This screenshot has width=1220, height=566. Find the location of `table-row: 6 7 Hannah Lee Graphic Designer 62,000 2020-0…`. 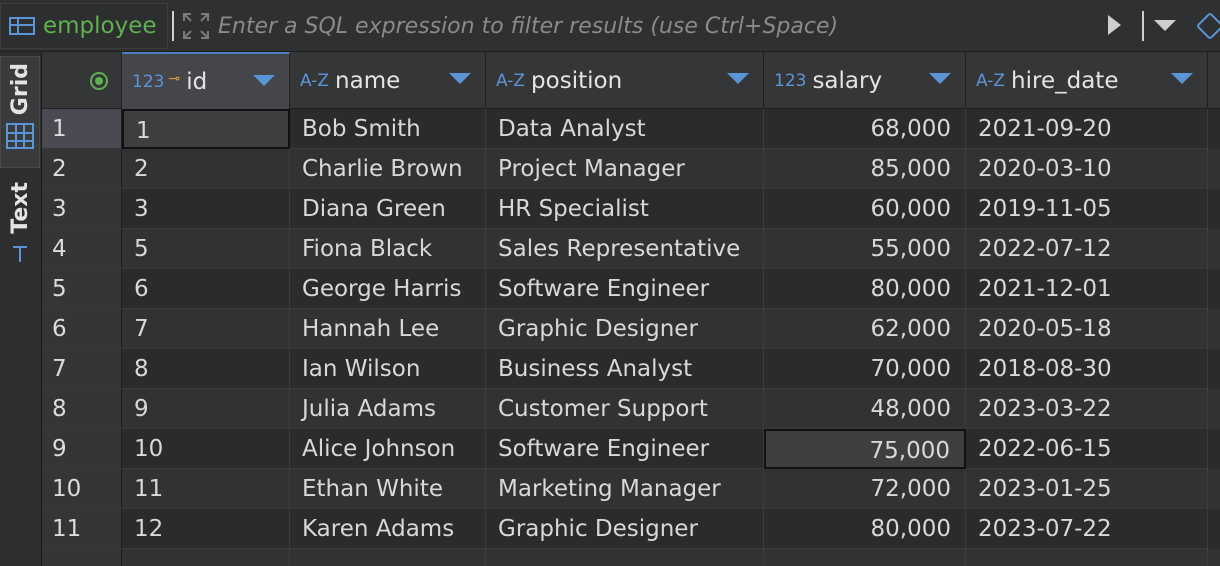

table-row: 6 7 Hannah Lee Graphic Designer 62,000 2020-0… is located at coordinates (631, 329).